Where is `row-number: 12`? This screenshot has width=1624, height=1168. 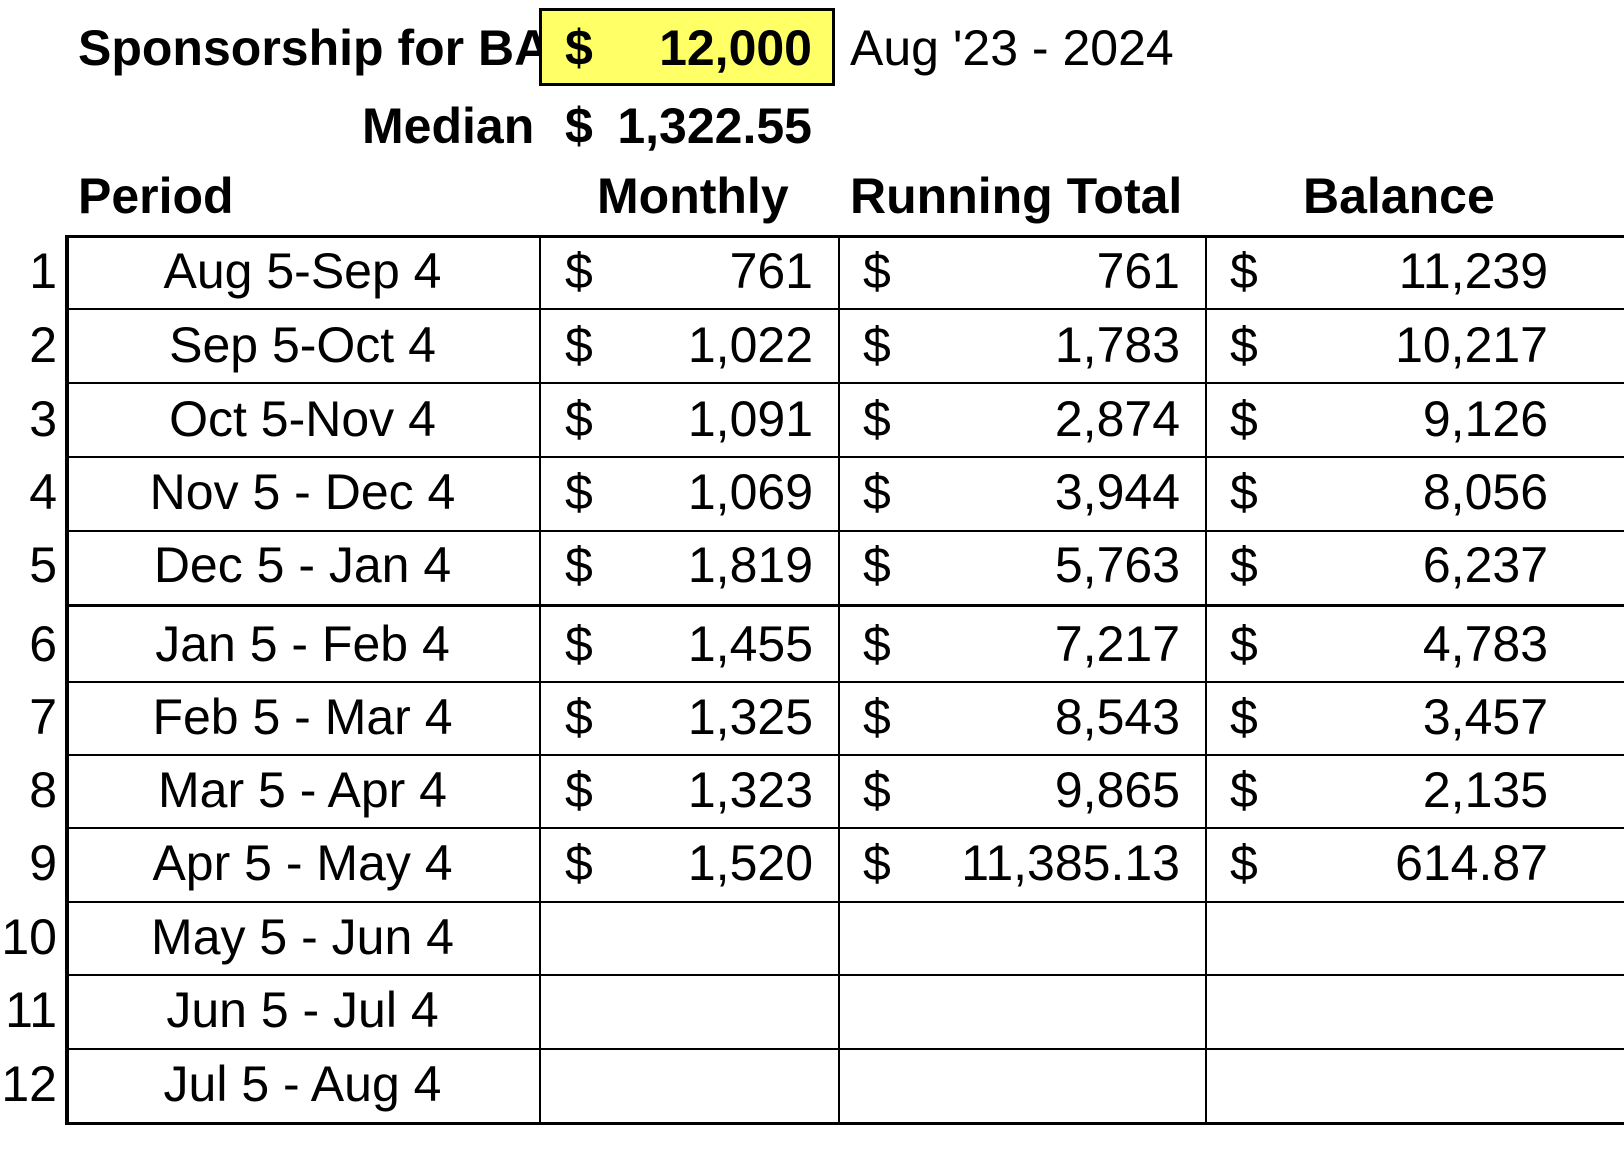 row-number: 12 is located at coordinates (29, 1084).